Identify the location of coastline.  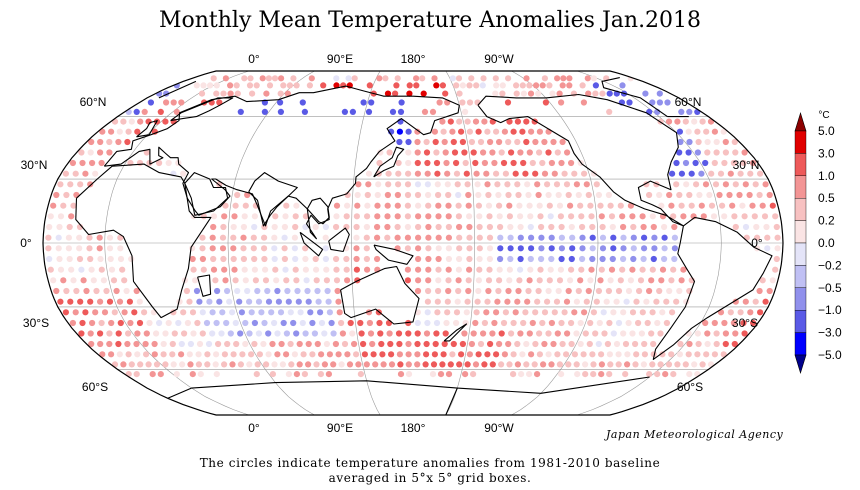
(312, 397).